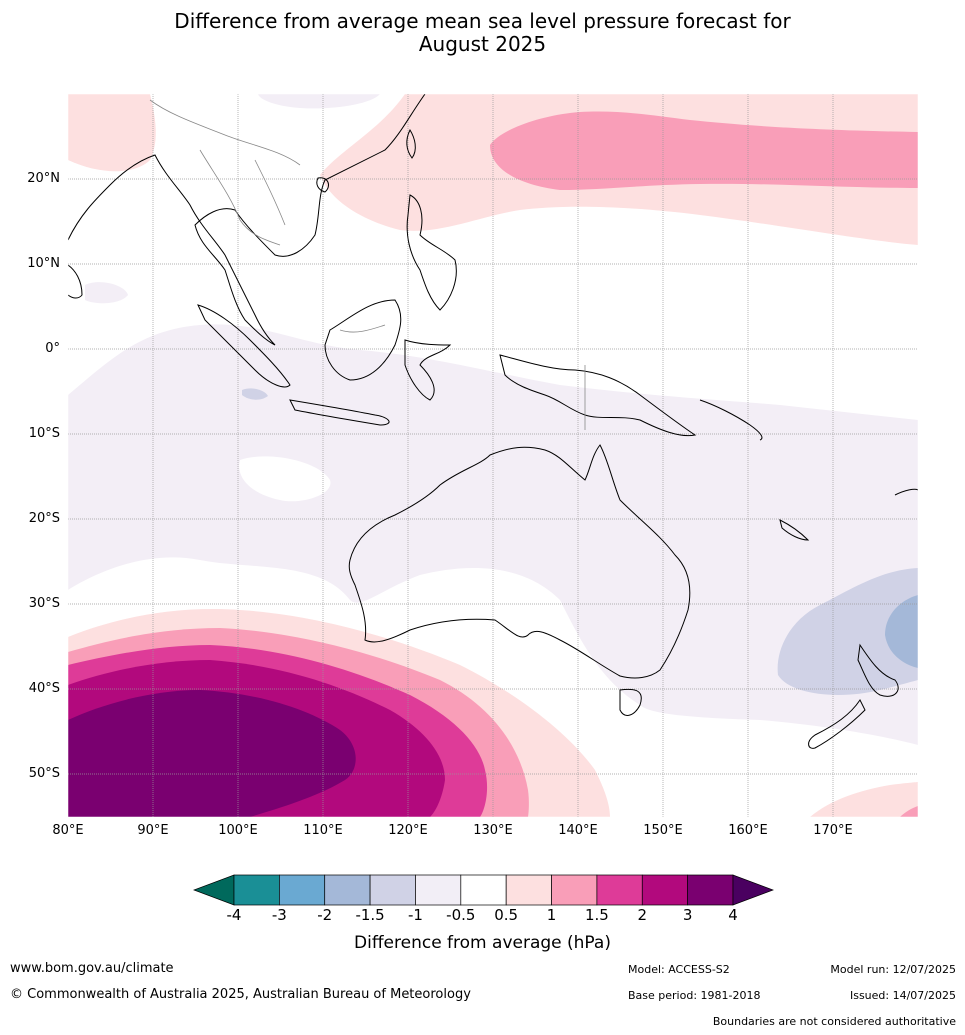  Describe the element at coordinates (704, 150) in the screenshot. I see `contour-pos-1-np` at that location.